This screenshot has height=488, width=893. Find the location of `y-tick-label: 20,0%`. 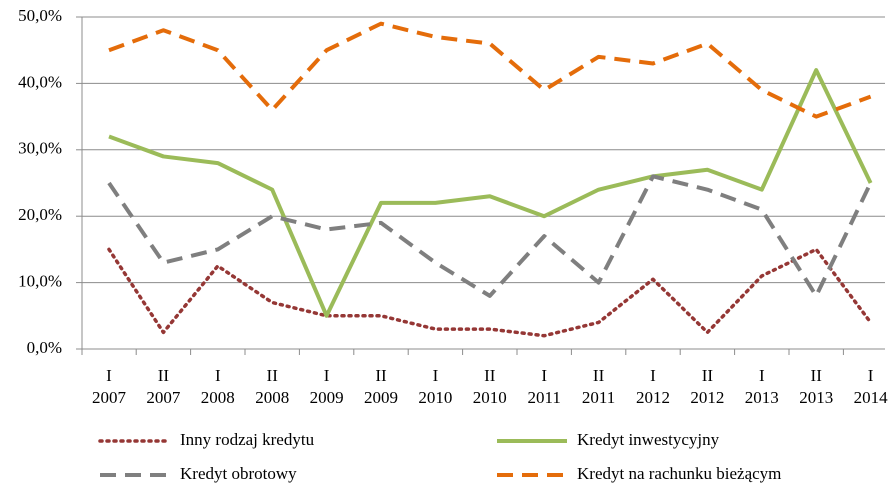

y-tick-label: 20,0% is located at coordinates (40, 214).